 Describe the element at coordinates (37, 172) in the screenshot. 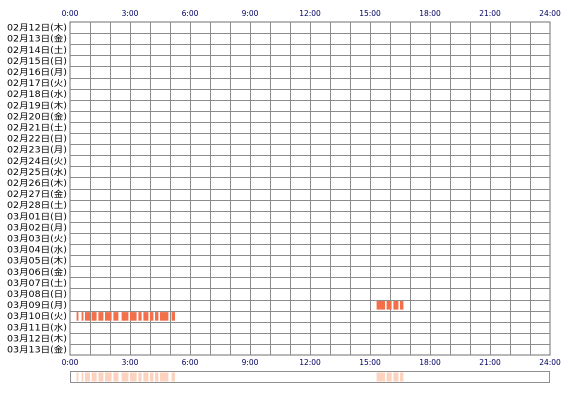

I see `row-label: 02月25日(水)` at that location.